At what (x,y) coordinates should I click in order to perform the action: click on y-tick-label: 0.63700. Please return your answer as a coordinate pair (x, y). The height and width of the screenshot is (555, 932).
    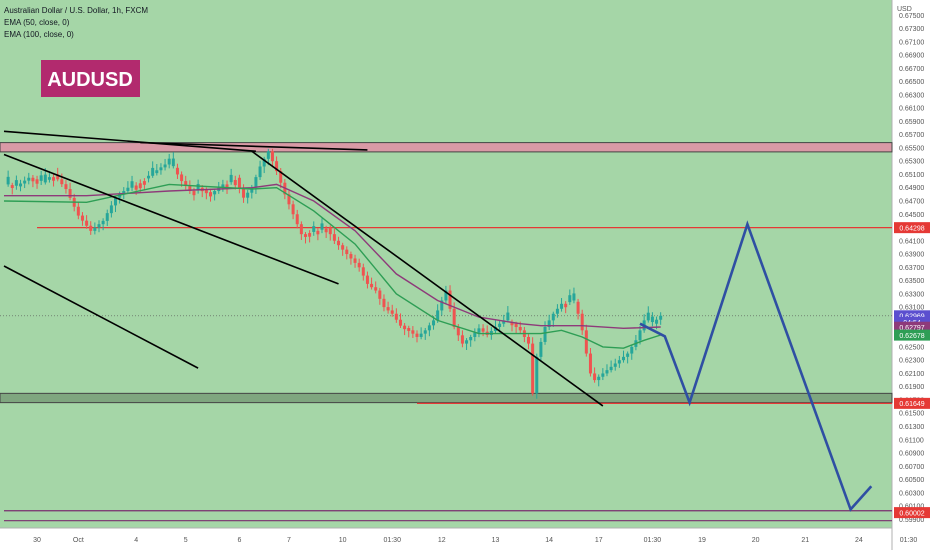
    Looking at the image, I should click on (911, 268).